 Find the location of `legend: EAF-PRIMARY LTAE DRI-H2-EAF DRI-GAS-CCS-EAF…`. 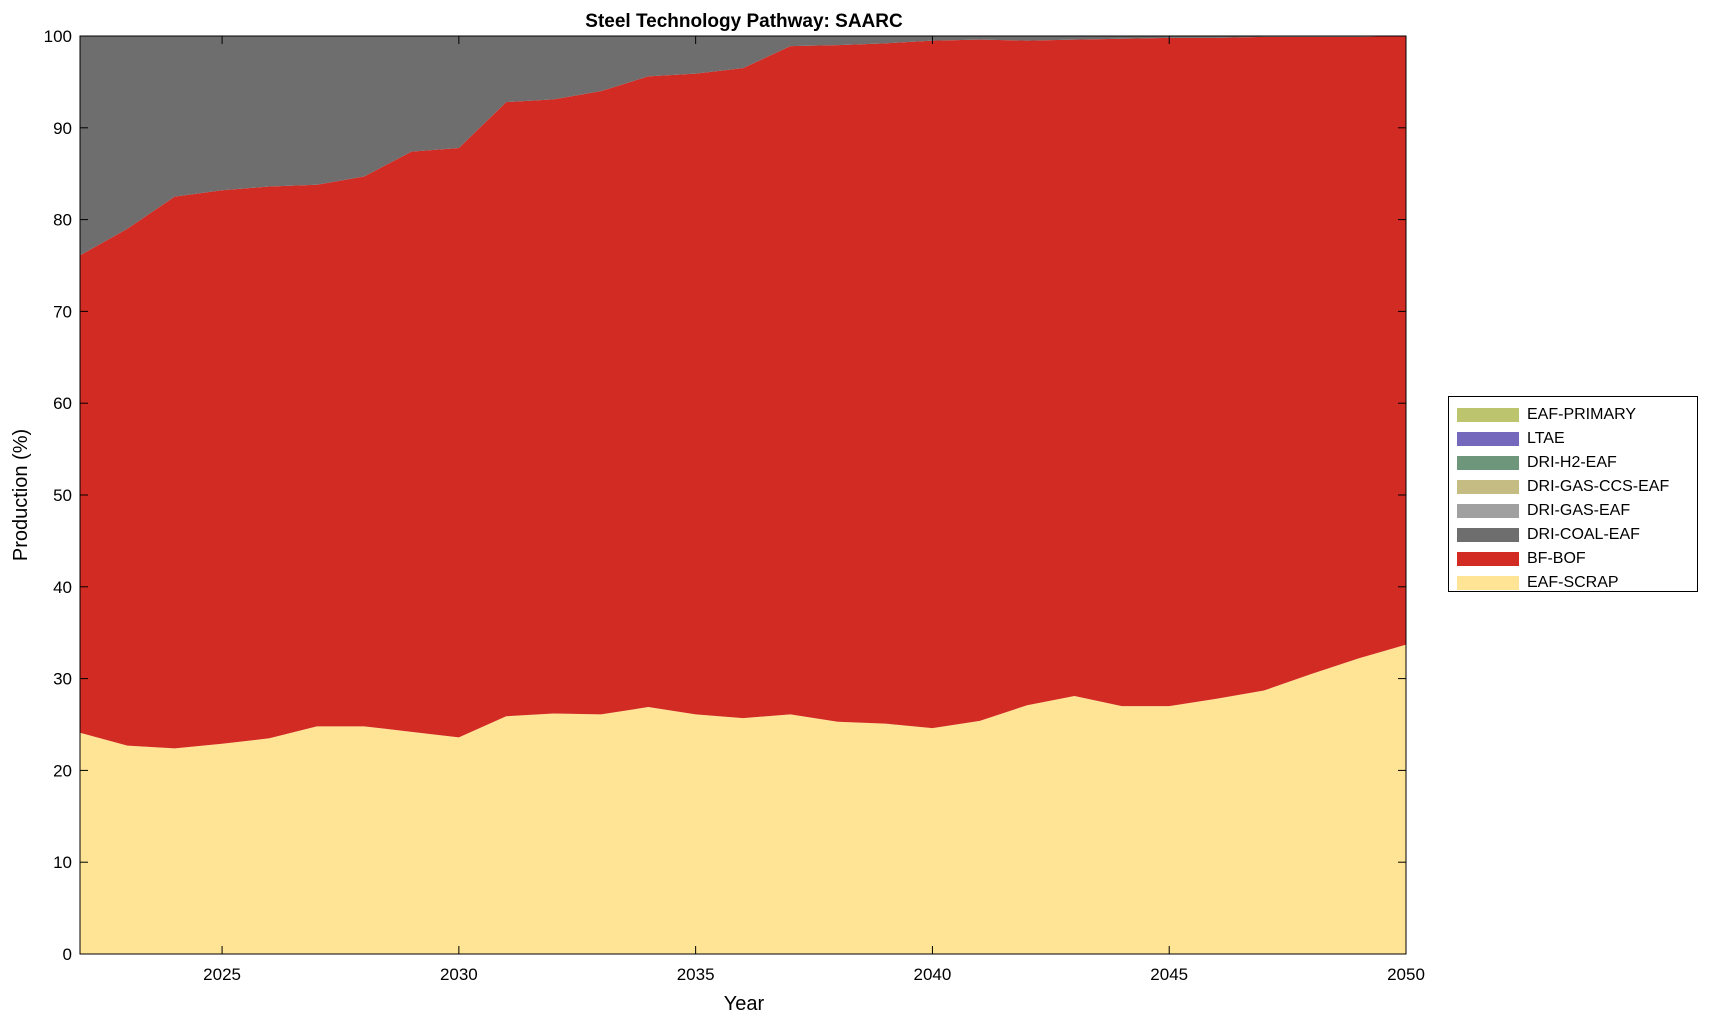

legend: EAF-PRIMARY LTAE DRI-H2-EAF DRI-GAS-CCS-EAF… is located at coordinates (1573, 494).